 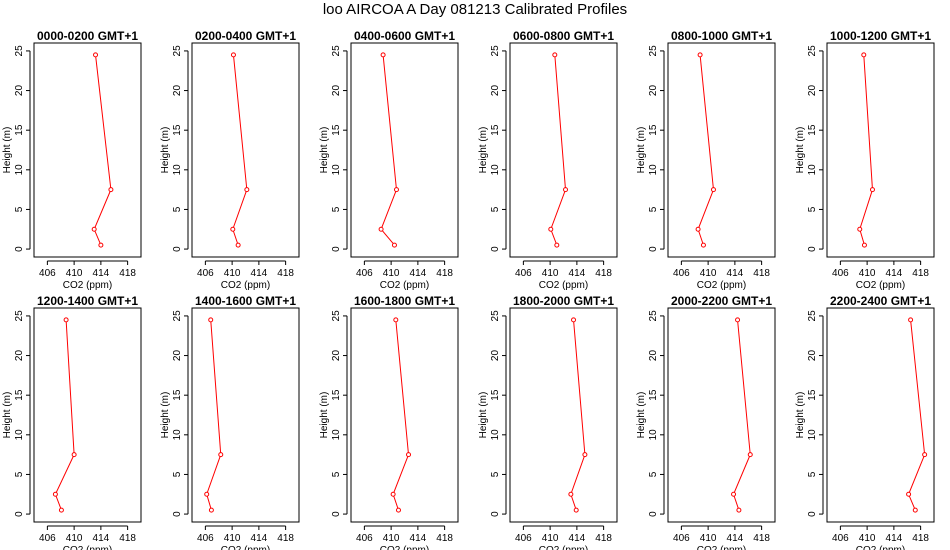 What do you see at coordinates (404, 301) in the screenshot?
I see `panel-title: 1600-1800 GMT+1` at bounding box center [404, 301].